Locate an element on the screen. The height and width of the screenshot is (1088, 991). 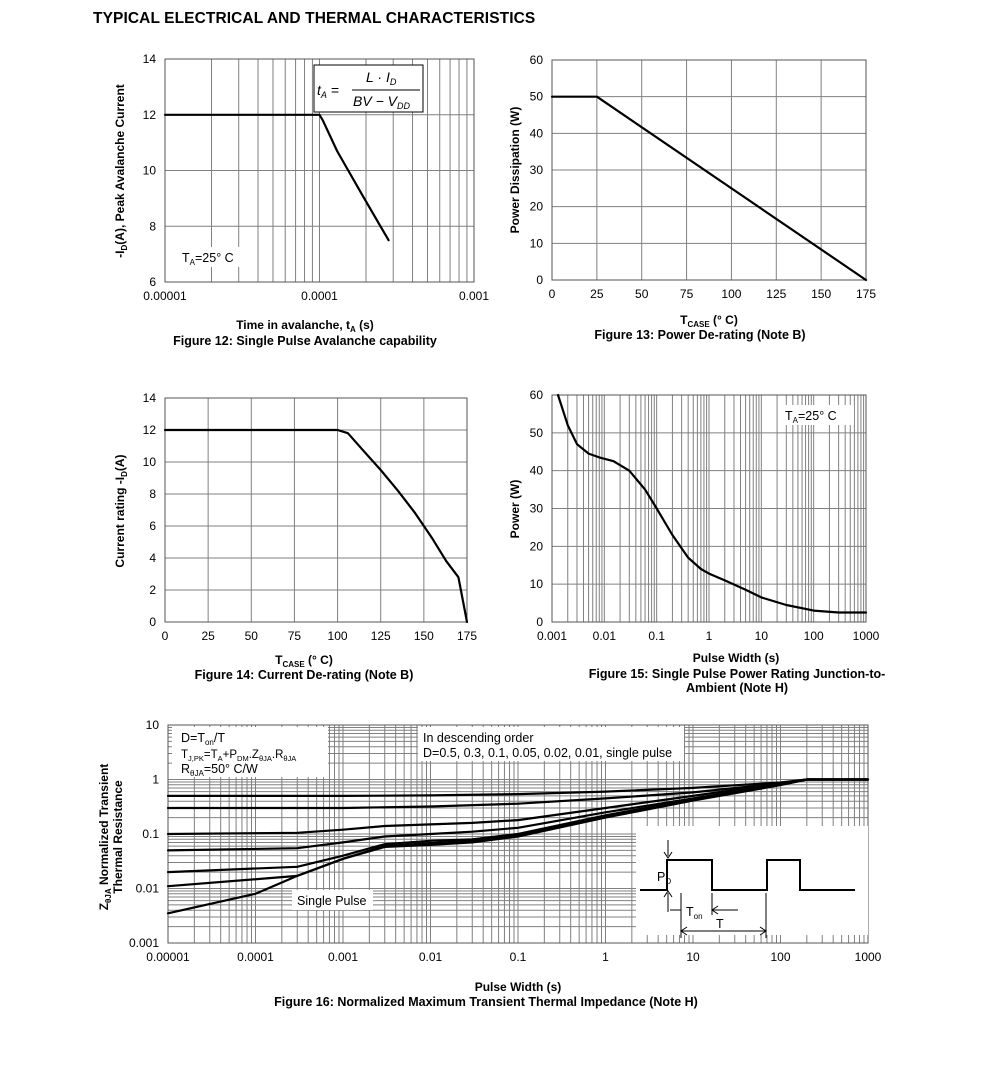
figure-12-y-ticks: 6 8 10 12 14 is located at coordinates (150, 170).